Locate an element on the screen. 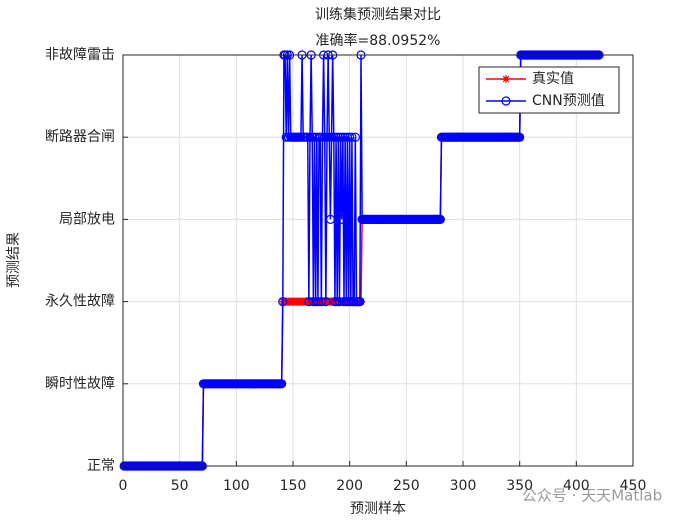  legend-label: 真实值 is located at coordinates (553, 79).